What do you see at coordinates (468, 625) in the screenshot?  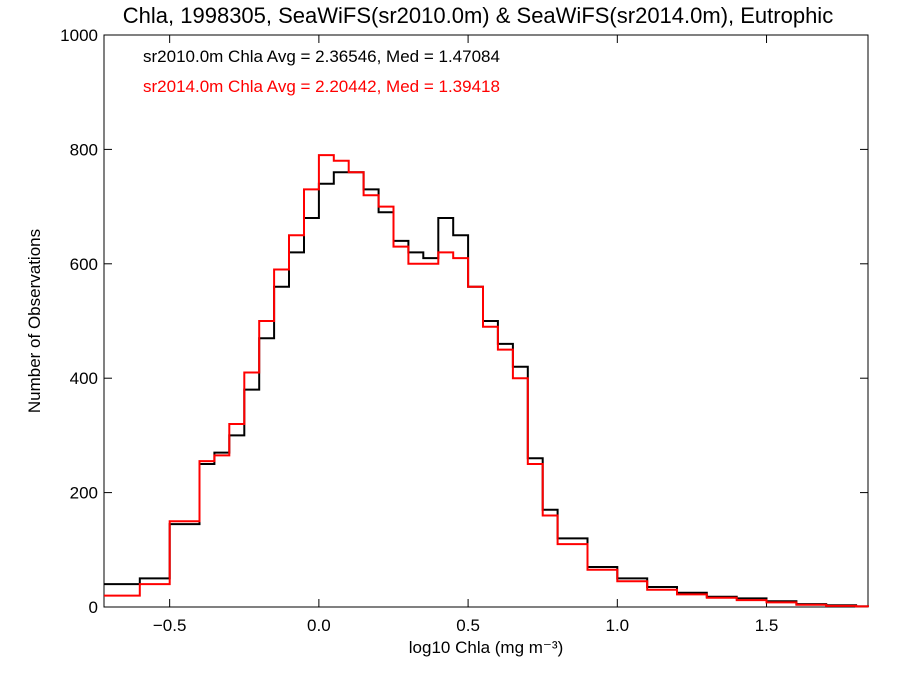 I see `x-tick-label: 0.5` at bounding box center [468, 625].